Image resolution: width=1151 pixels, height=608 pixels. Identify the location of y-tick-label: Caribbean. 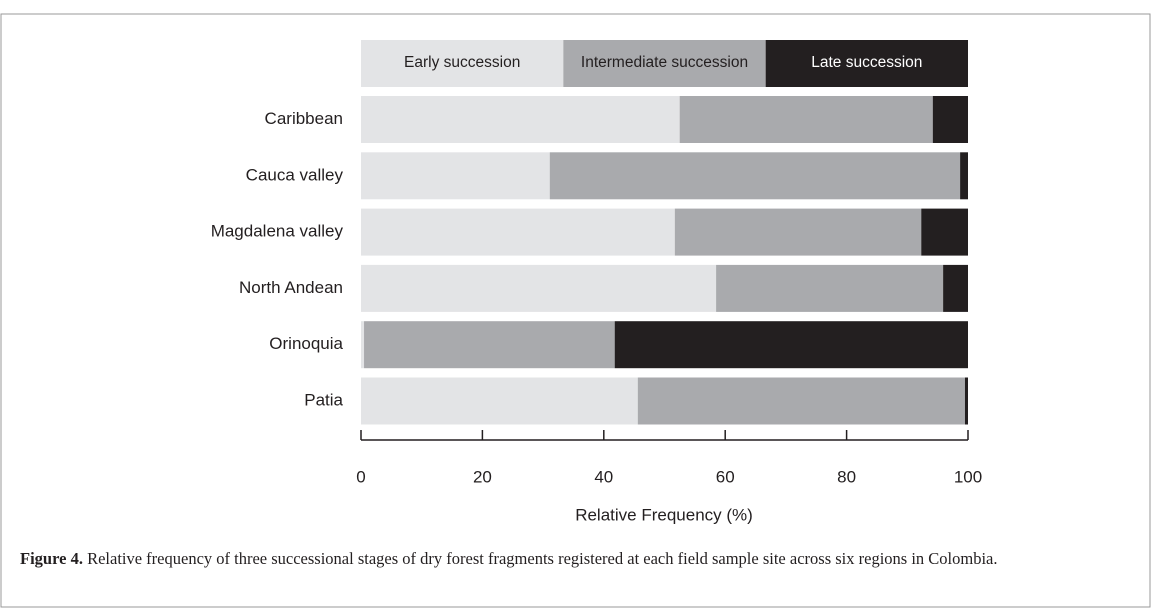
(304, 118).